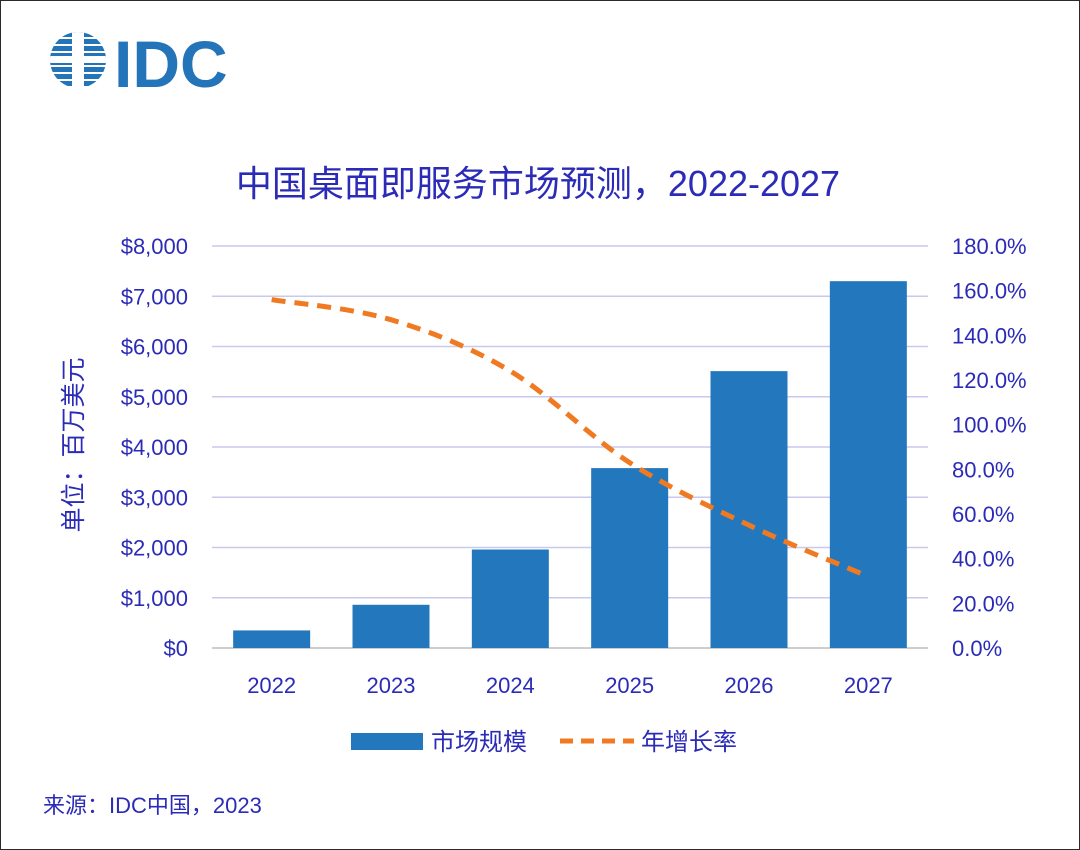 The height and width of the screenshot is (850, 1080). I want to click on idc-globe-icon, so click(78, 60).